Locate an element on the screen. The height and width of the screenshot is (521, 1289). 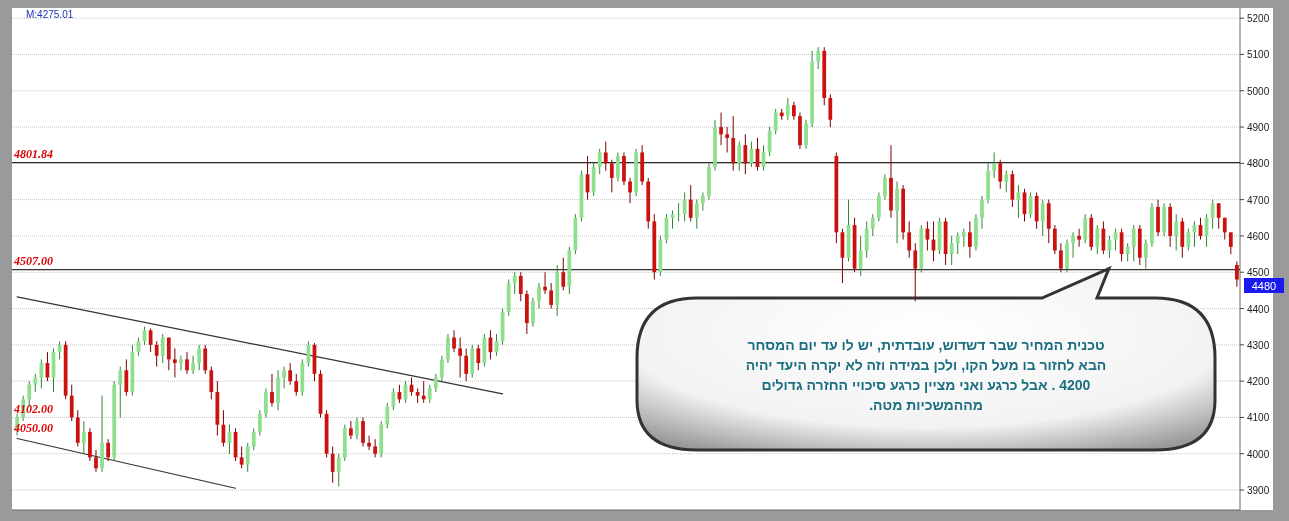
y-tick-label: 4300 is located at coordinates (1258, 345).